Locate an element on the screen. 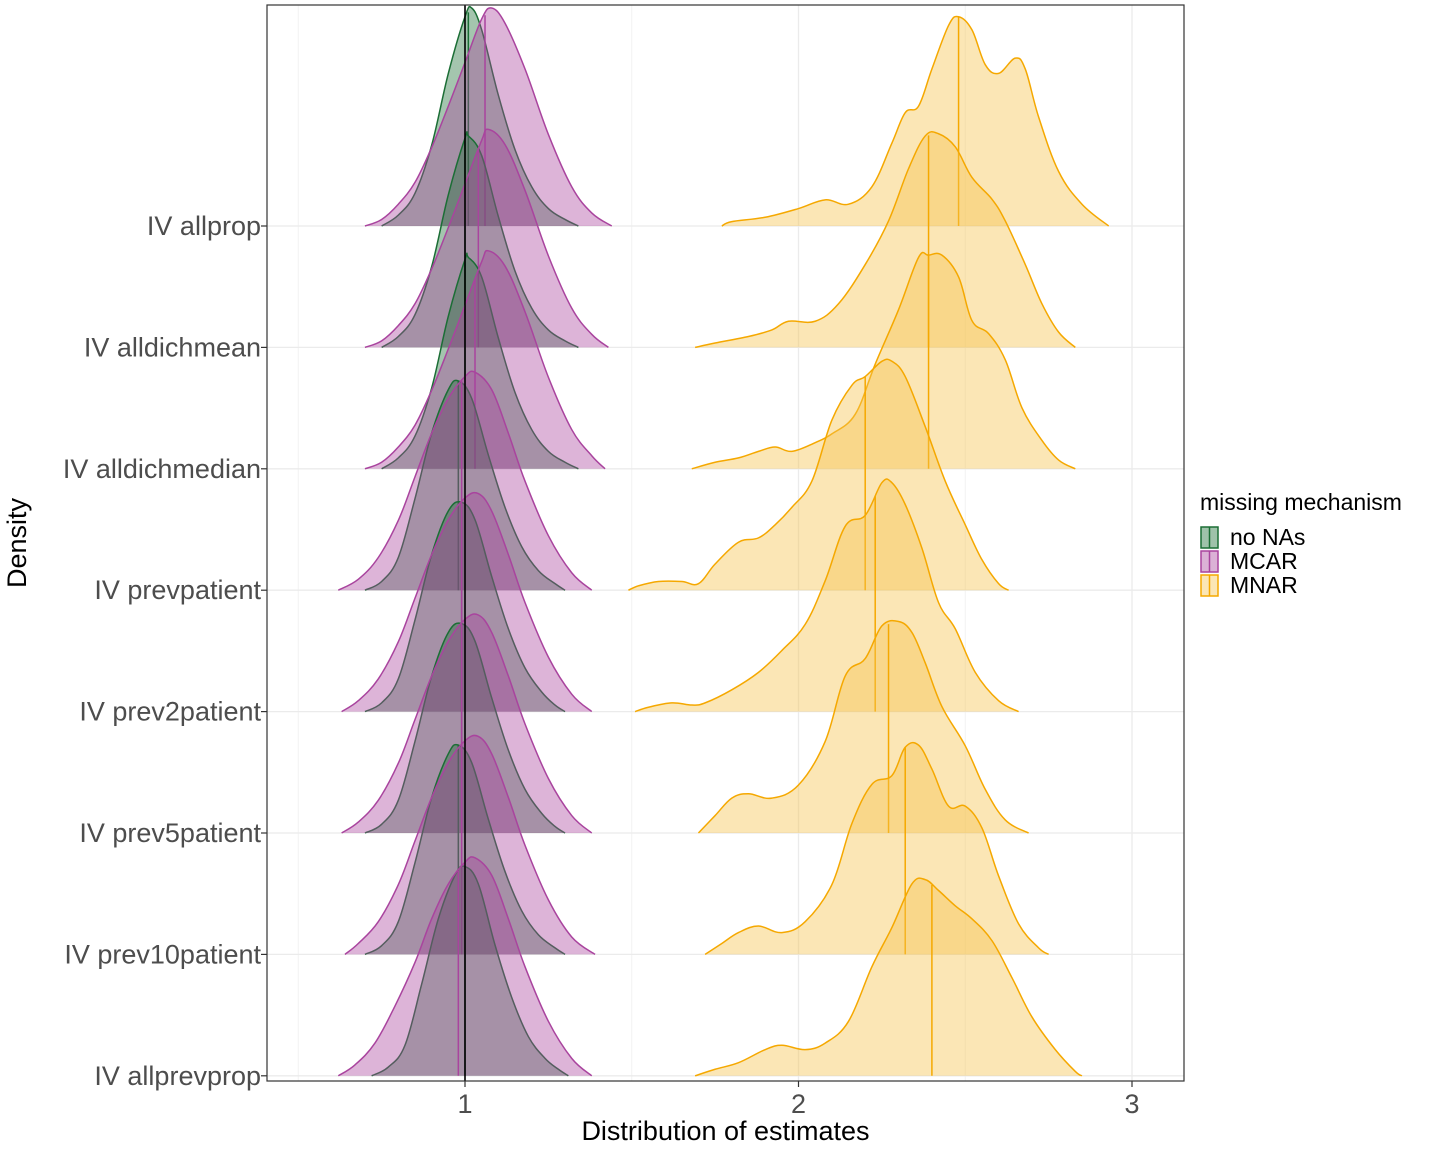  legend-key-no-nas: no NAs is located at coordinates (1252, 537).